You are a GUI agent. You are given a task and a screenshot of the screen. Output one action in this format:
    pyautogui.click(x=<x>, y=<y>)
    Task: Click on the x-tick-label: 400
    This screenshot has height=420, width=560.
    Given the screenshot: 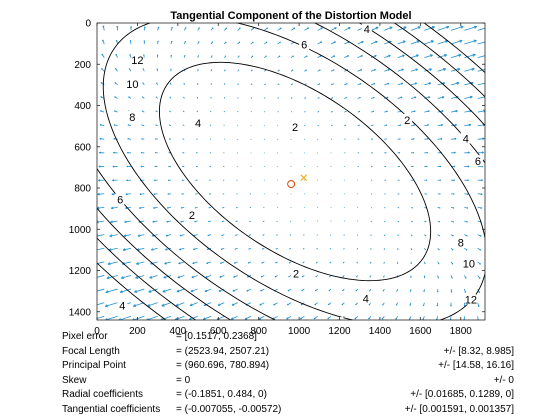 What is the action you would take?
    pyautogui.click(x=177, y=331)
    